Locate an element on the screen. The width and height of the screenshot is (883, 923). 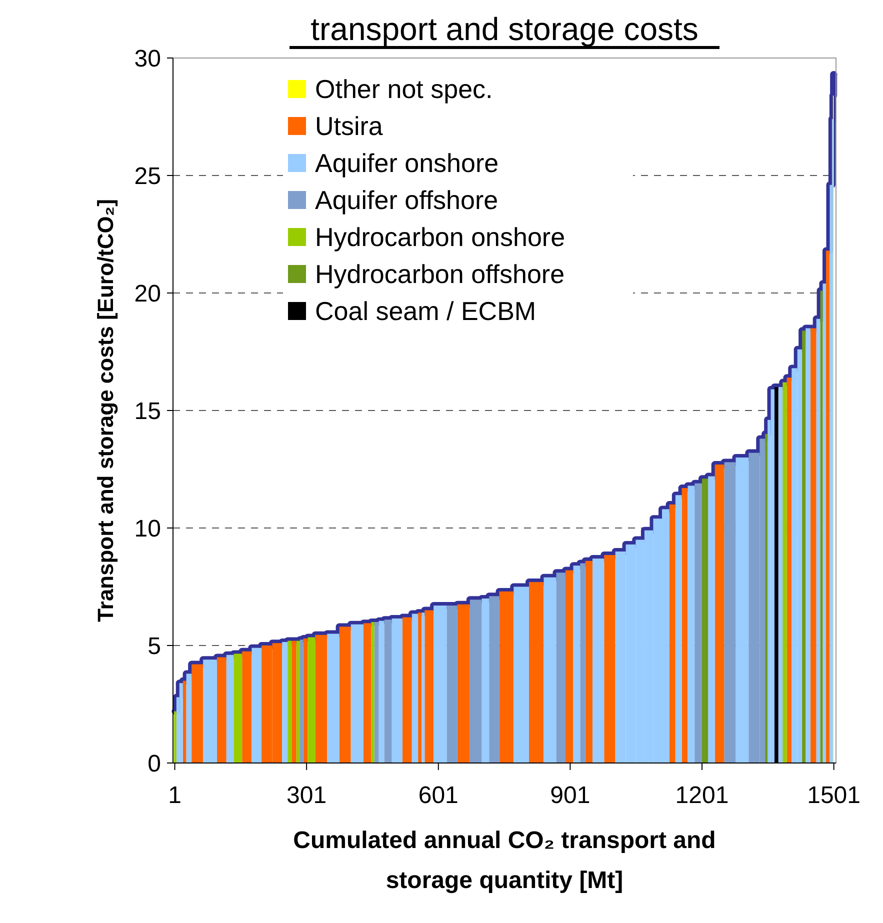
y-axis-title: Transport and storage costs [Euro/tCO₂] is located at coordinates (105, 410).